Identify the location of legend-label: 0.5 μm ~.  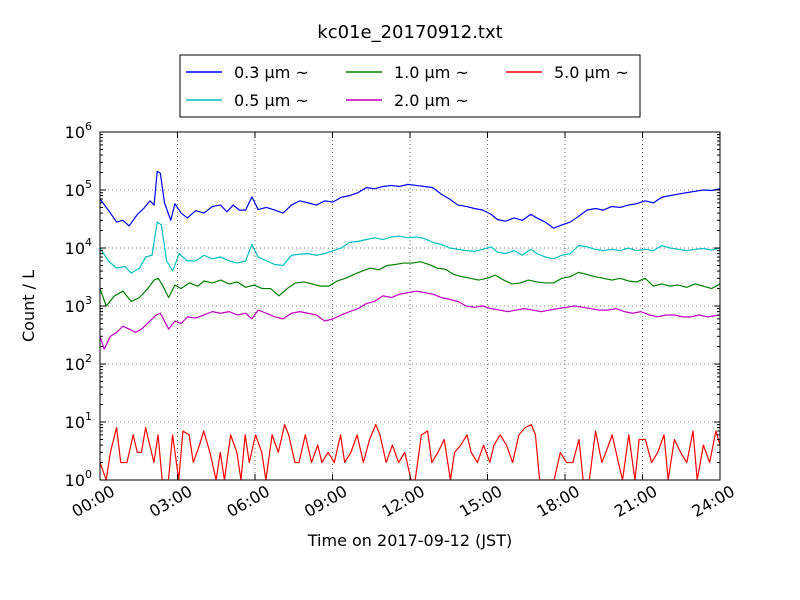
(271, 100).